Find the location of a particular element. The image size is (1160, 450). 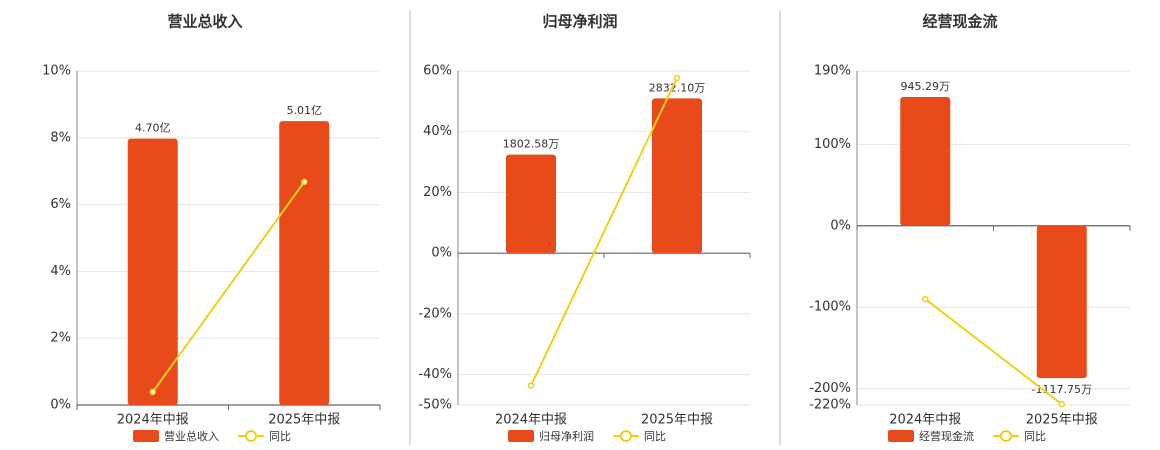

chart-title: 经营现金流 is located at coordinates (959, 22).